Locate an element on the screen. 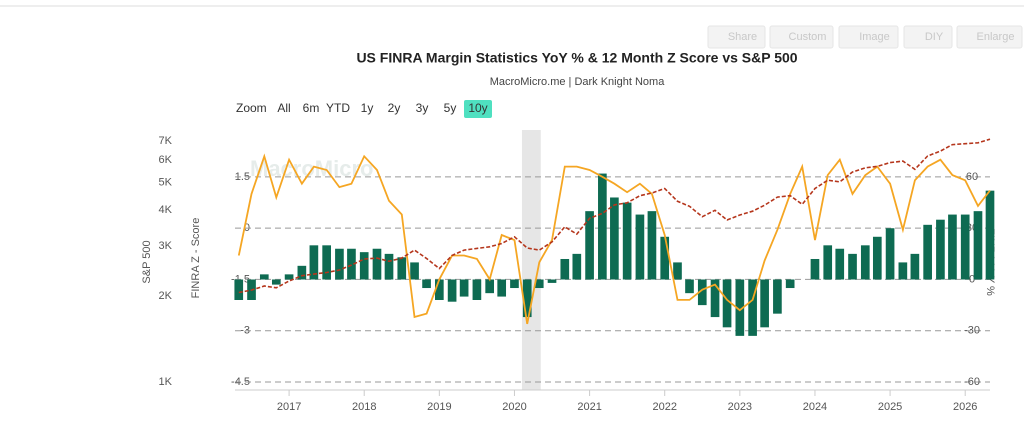  toolbar-label: Custom is located at coordinates (808, 37).